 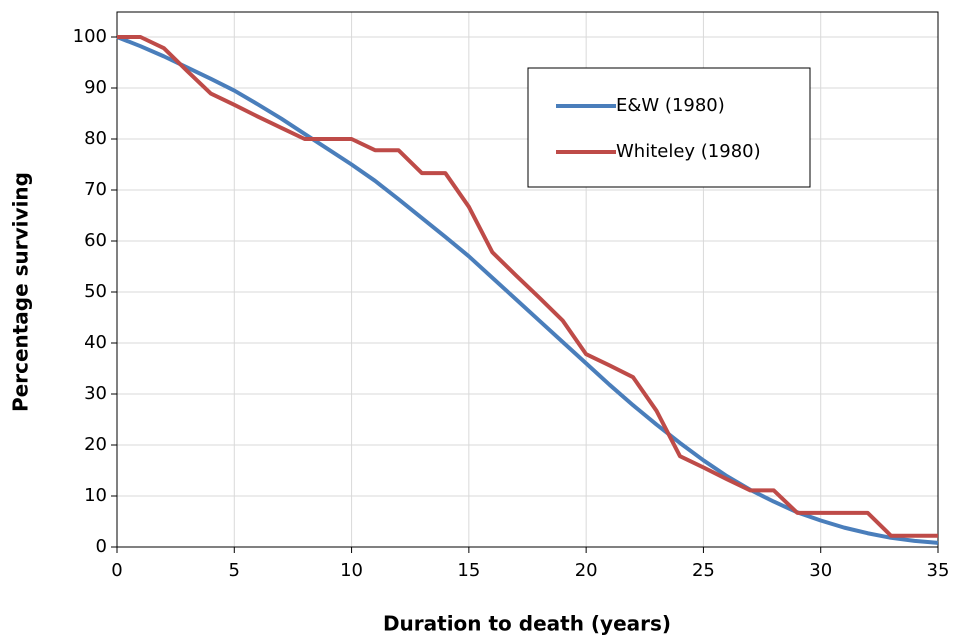 I want to click on y-tick-label: 80, so click(x=95, y=138).